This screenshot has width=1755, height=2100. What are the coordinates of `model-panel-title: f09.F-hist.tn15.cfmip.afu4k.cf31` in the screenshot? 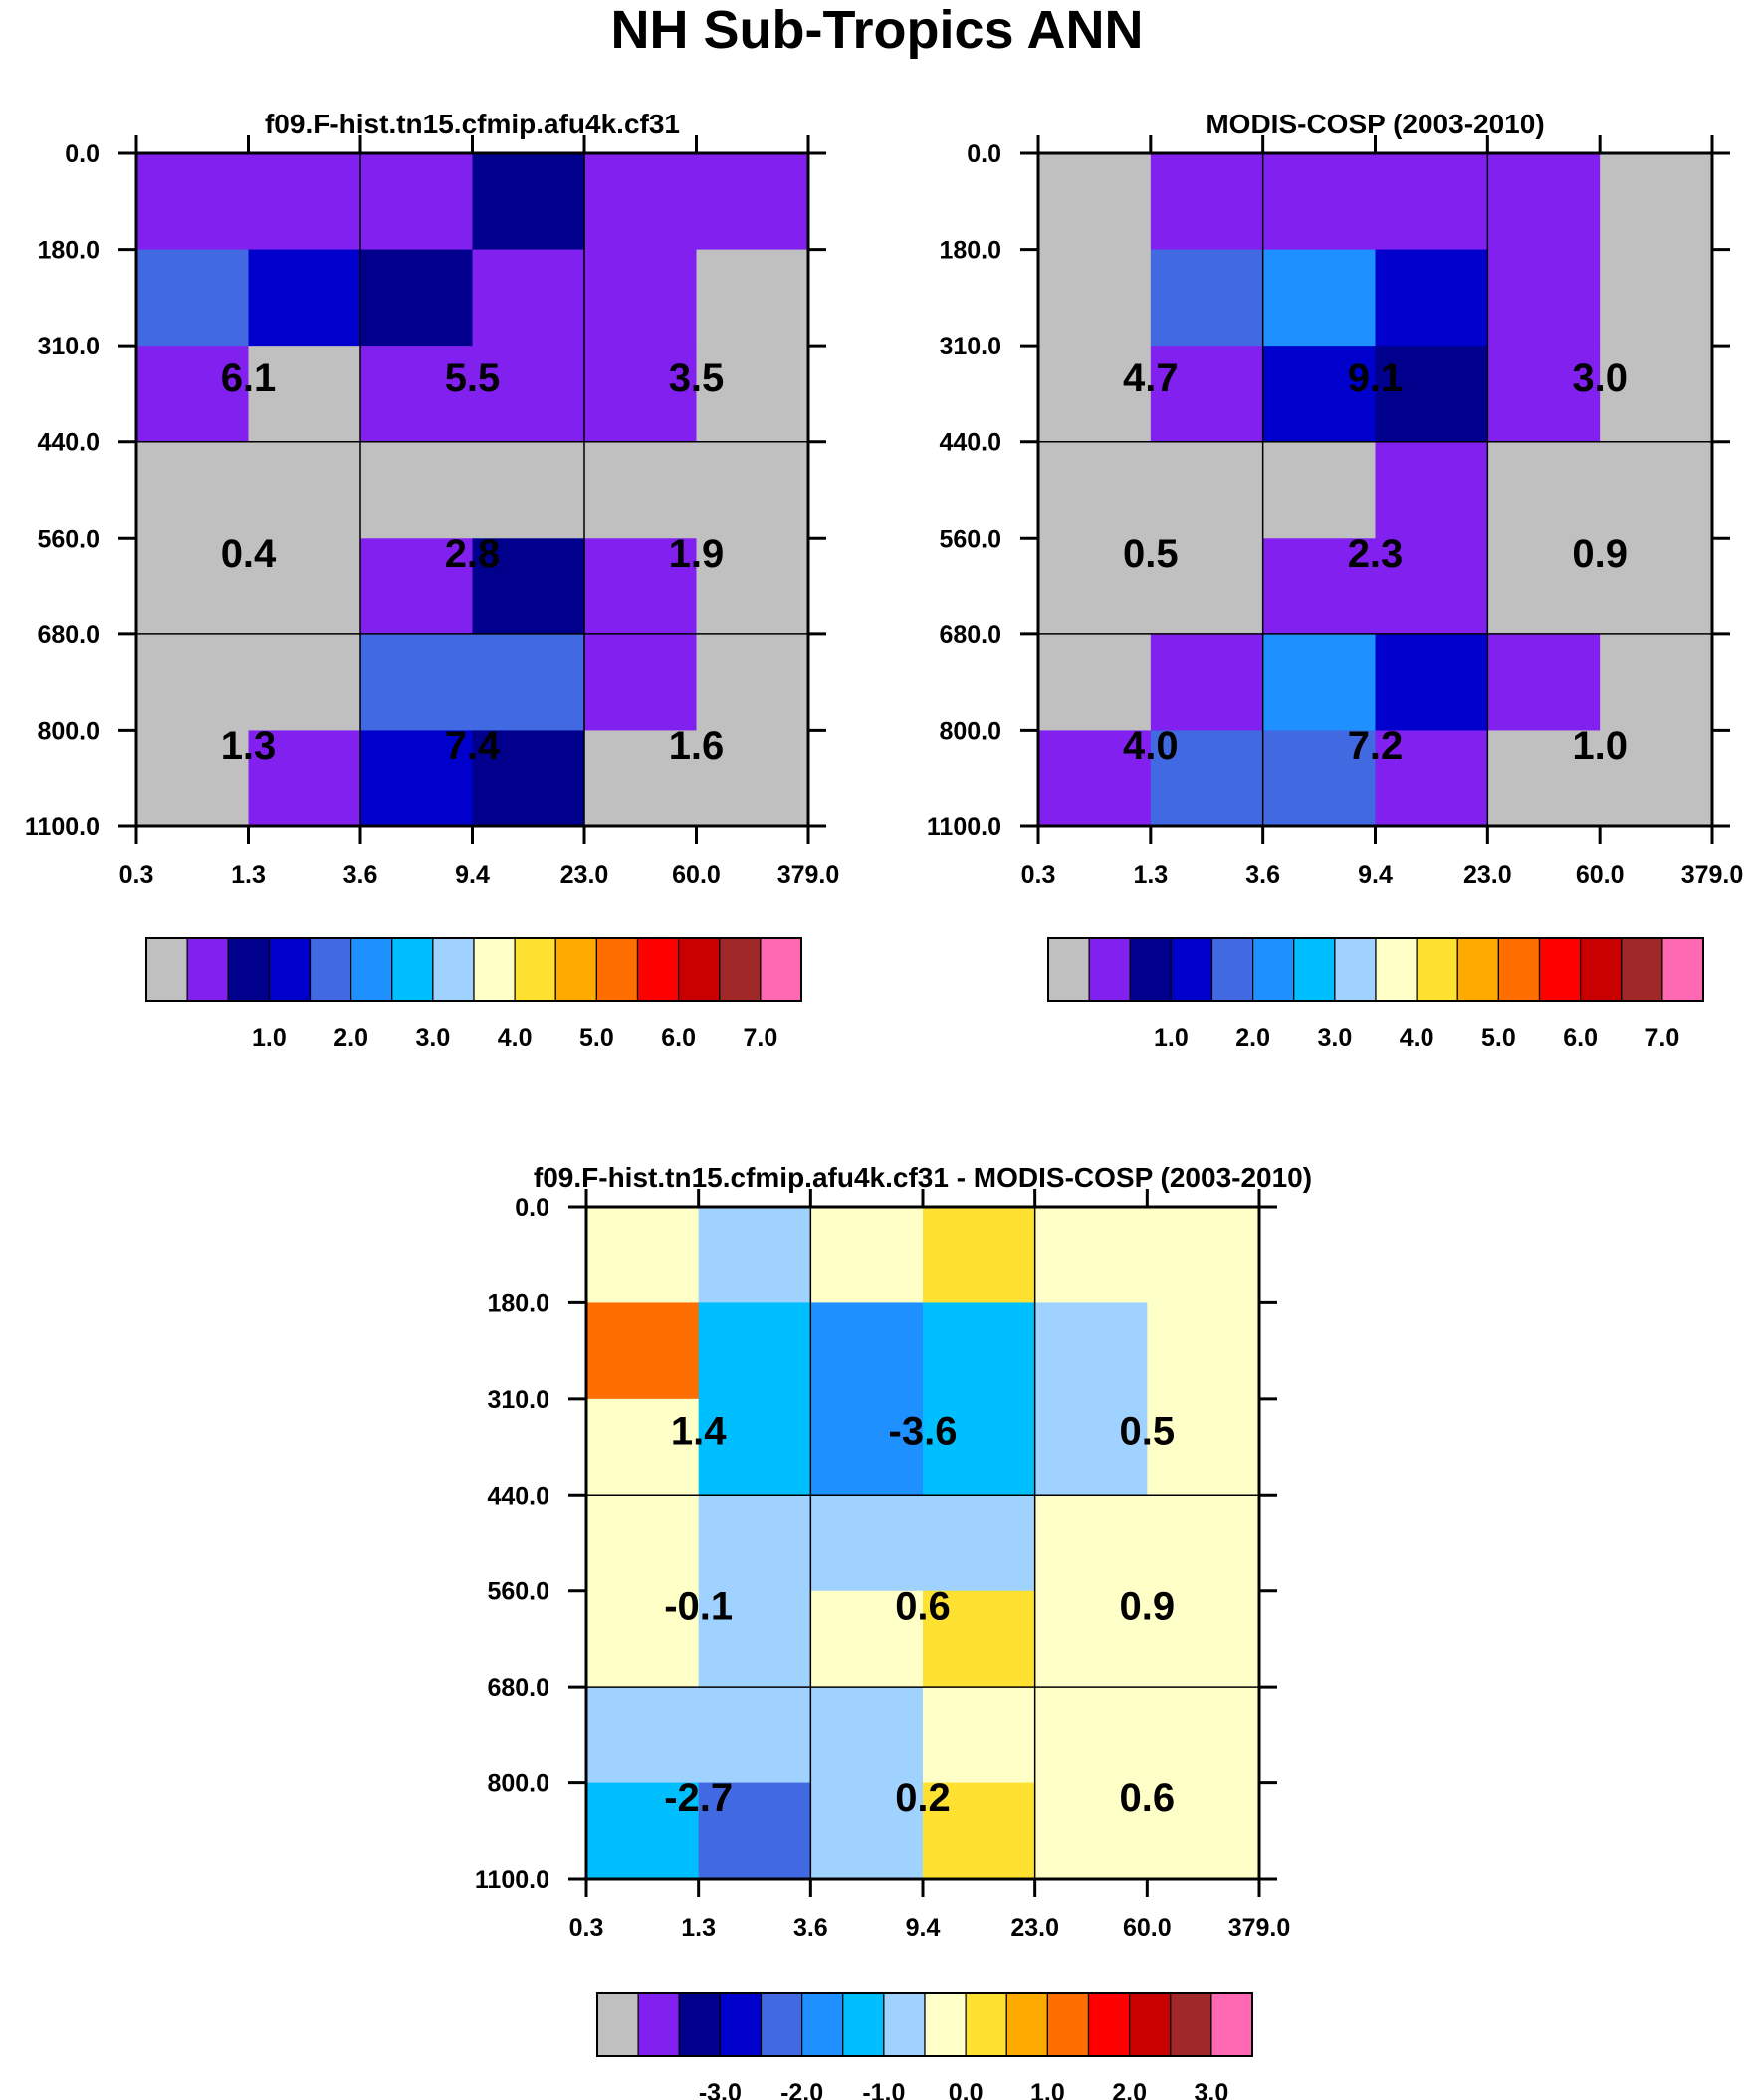 It's located at (472, 124).